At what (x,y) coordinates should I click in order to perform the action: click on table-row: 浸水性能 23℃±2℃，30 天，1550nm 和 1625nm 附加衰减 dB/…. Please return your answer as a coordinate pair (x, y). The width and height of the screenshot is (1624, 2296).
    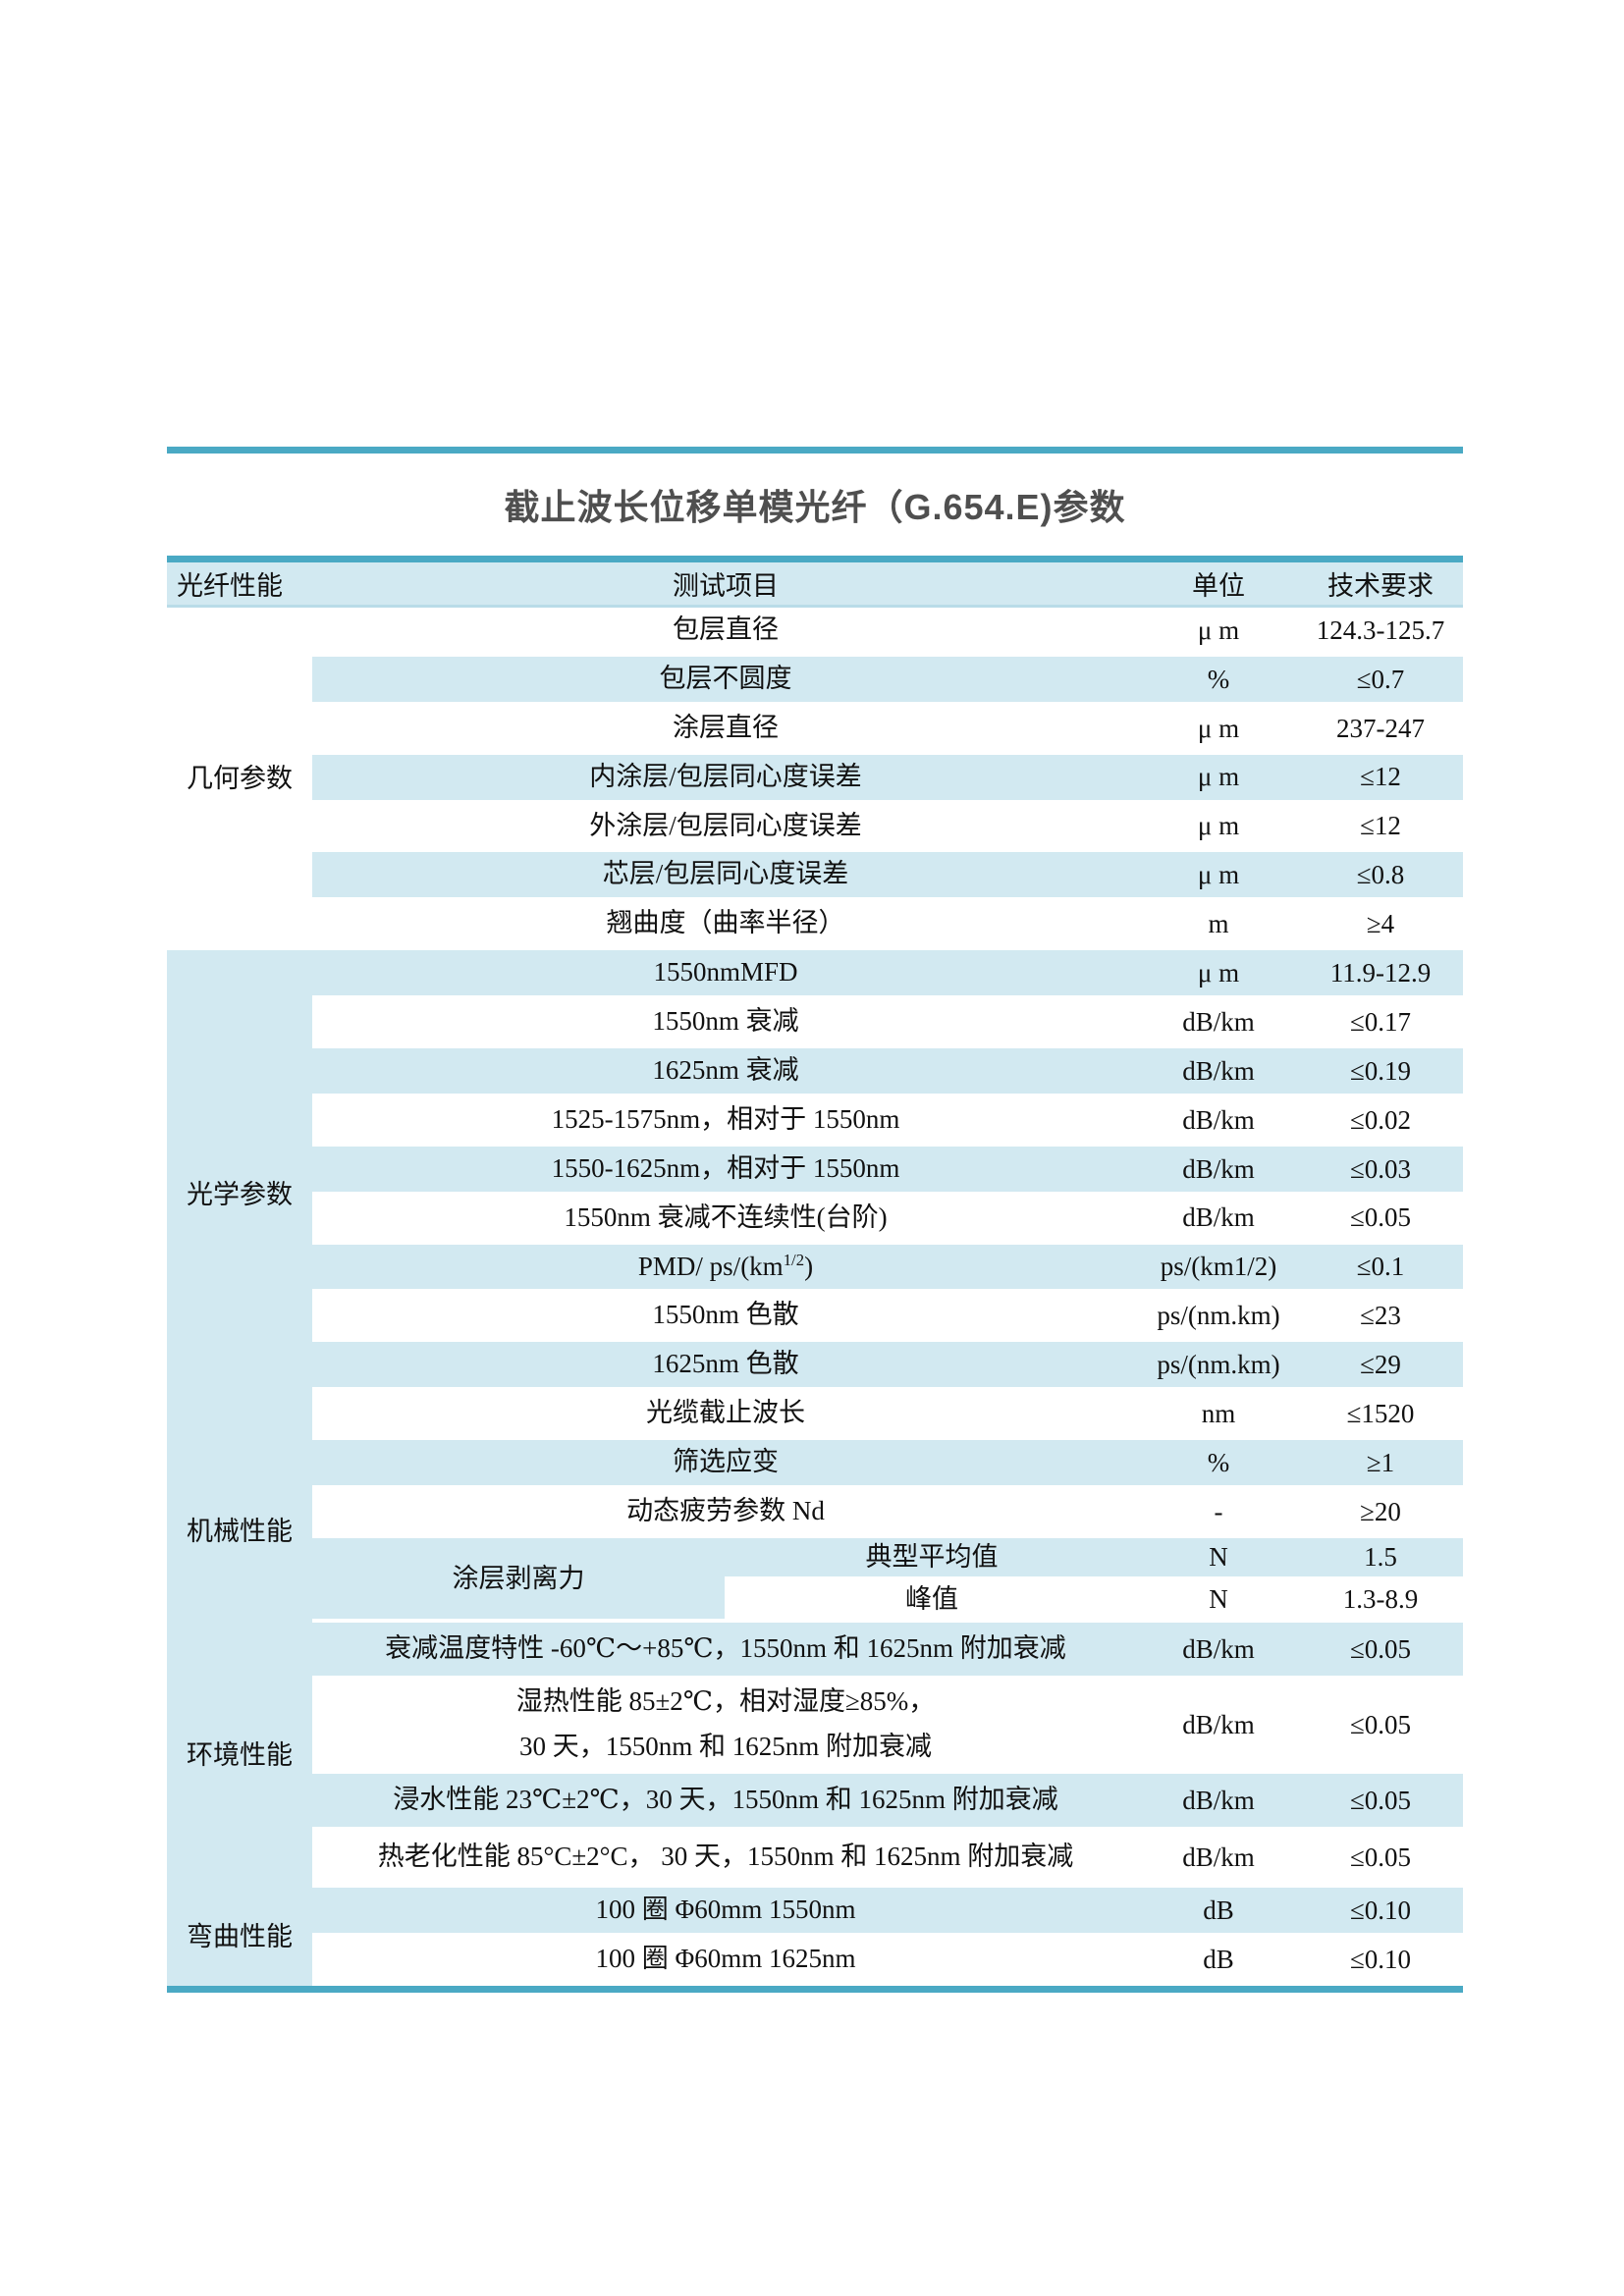
    Looking at the image, I should click on (815, 1802).